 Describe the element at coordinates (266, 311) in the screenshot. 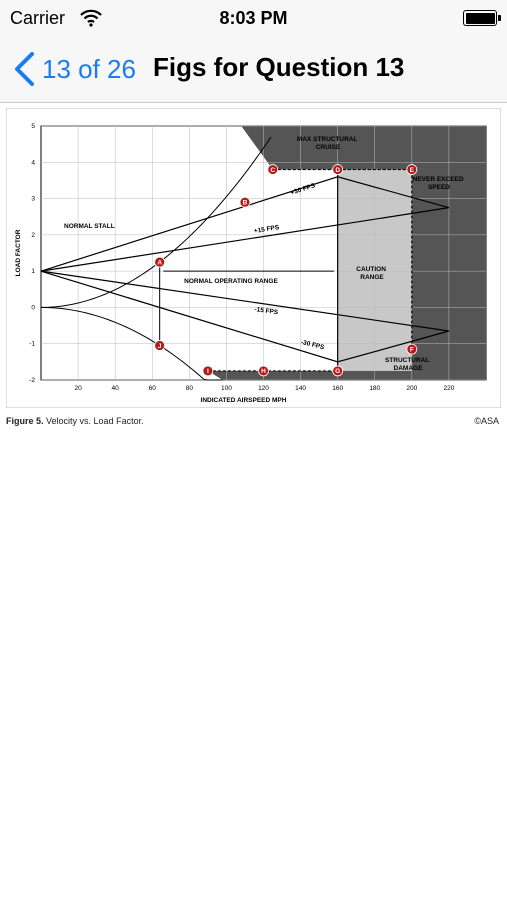

I see `gust-line-label: -15 FPS` at that location.